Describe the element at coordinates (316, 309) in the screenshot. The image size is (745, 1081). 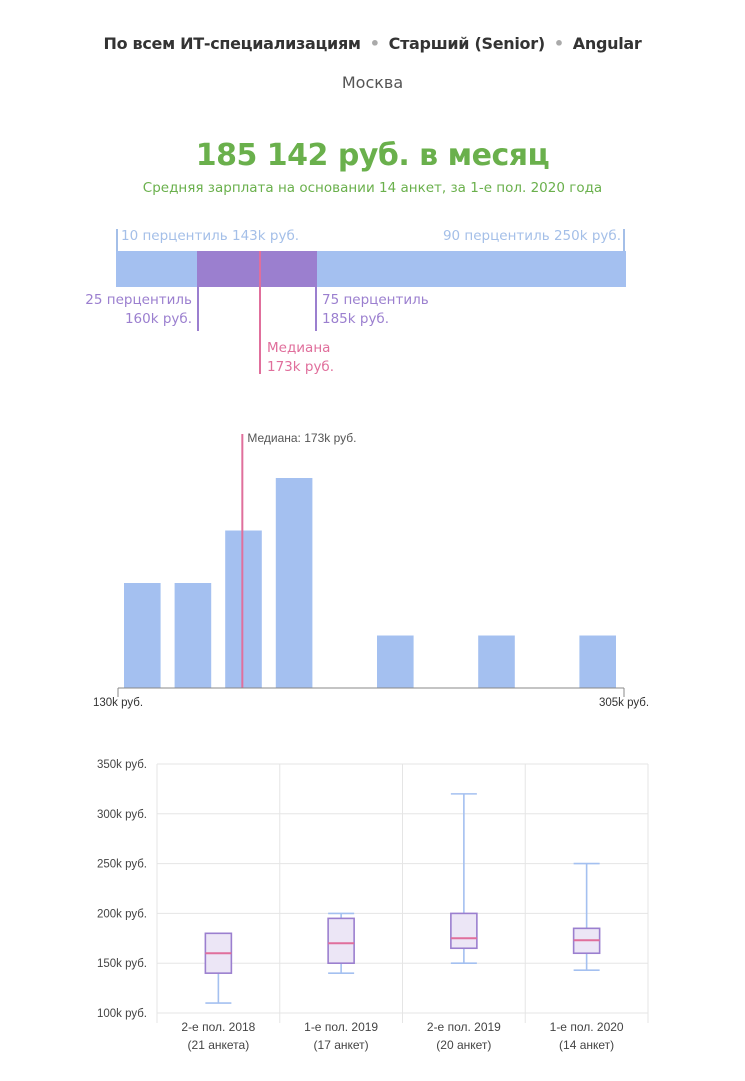
I see `p75-tick` at that location.